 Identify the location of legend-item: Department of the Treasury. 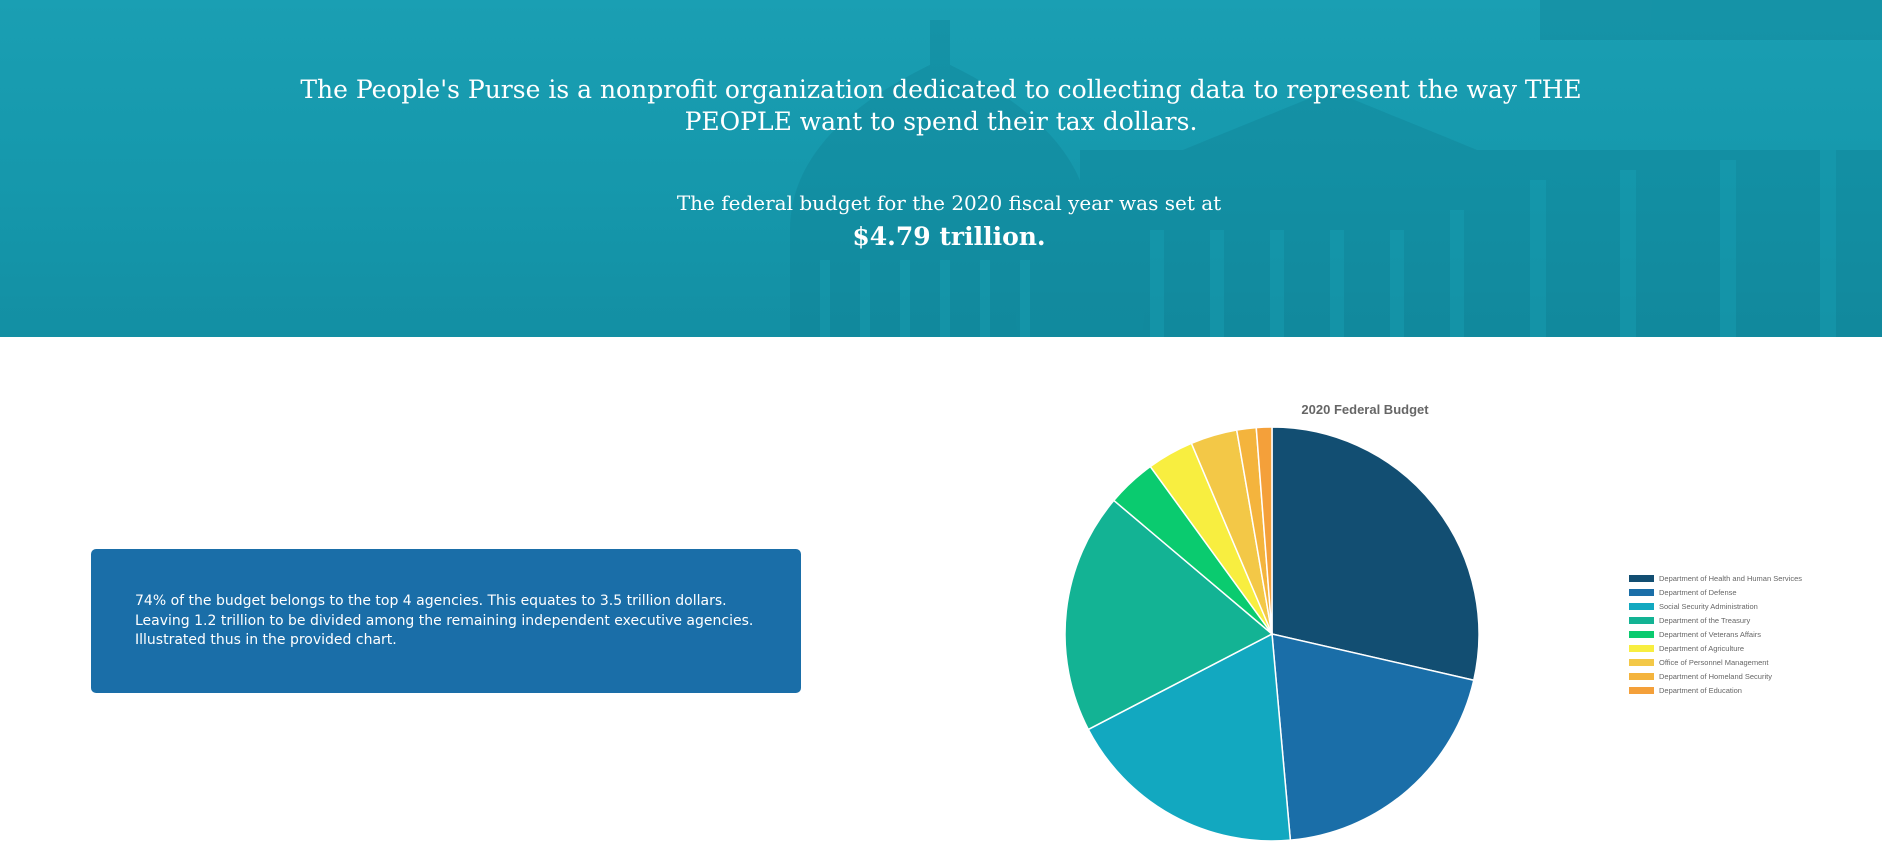
(1715, 620).